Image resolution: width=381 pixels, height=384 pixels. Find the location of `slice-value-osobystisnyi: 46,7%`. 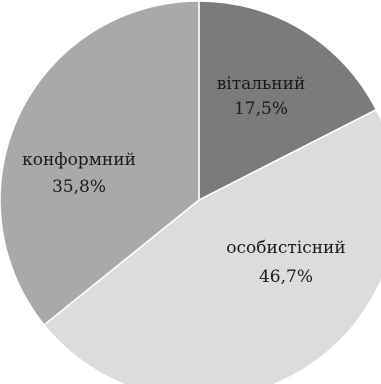

slice-value-osobystisnyi: 46,7% is located at coordinates (286, 277).